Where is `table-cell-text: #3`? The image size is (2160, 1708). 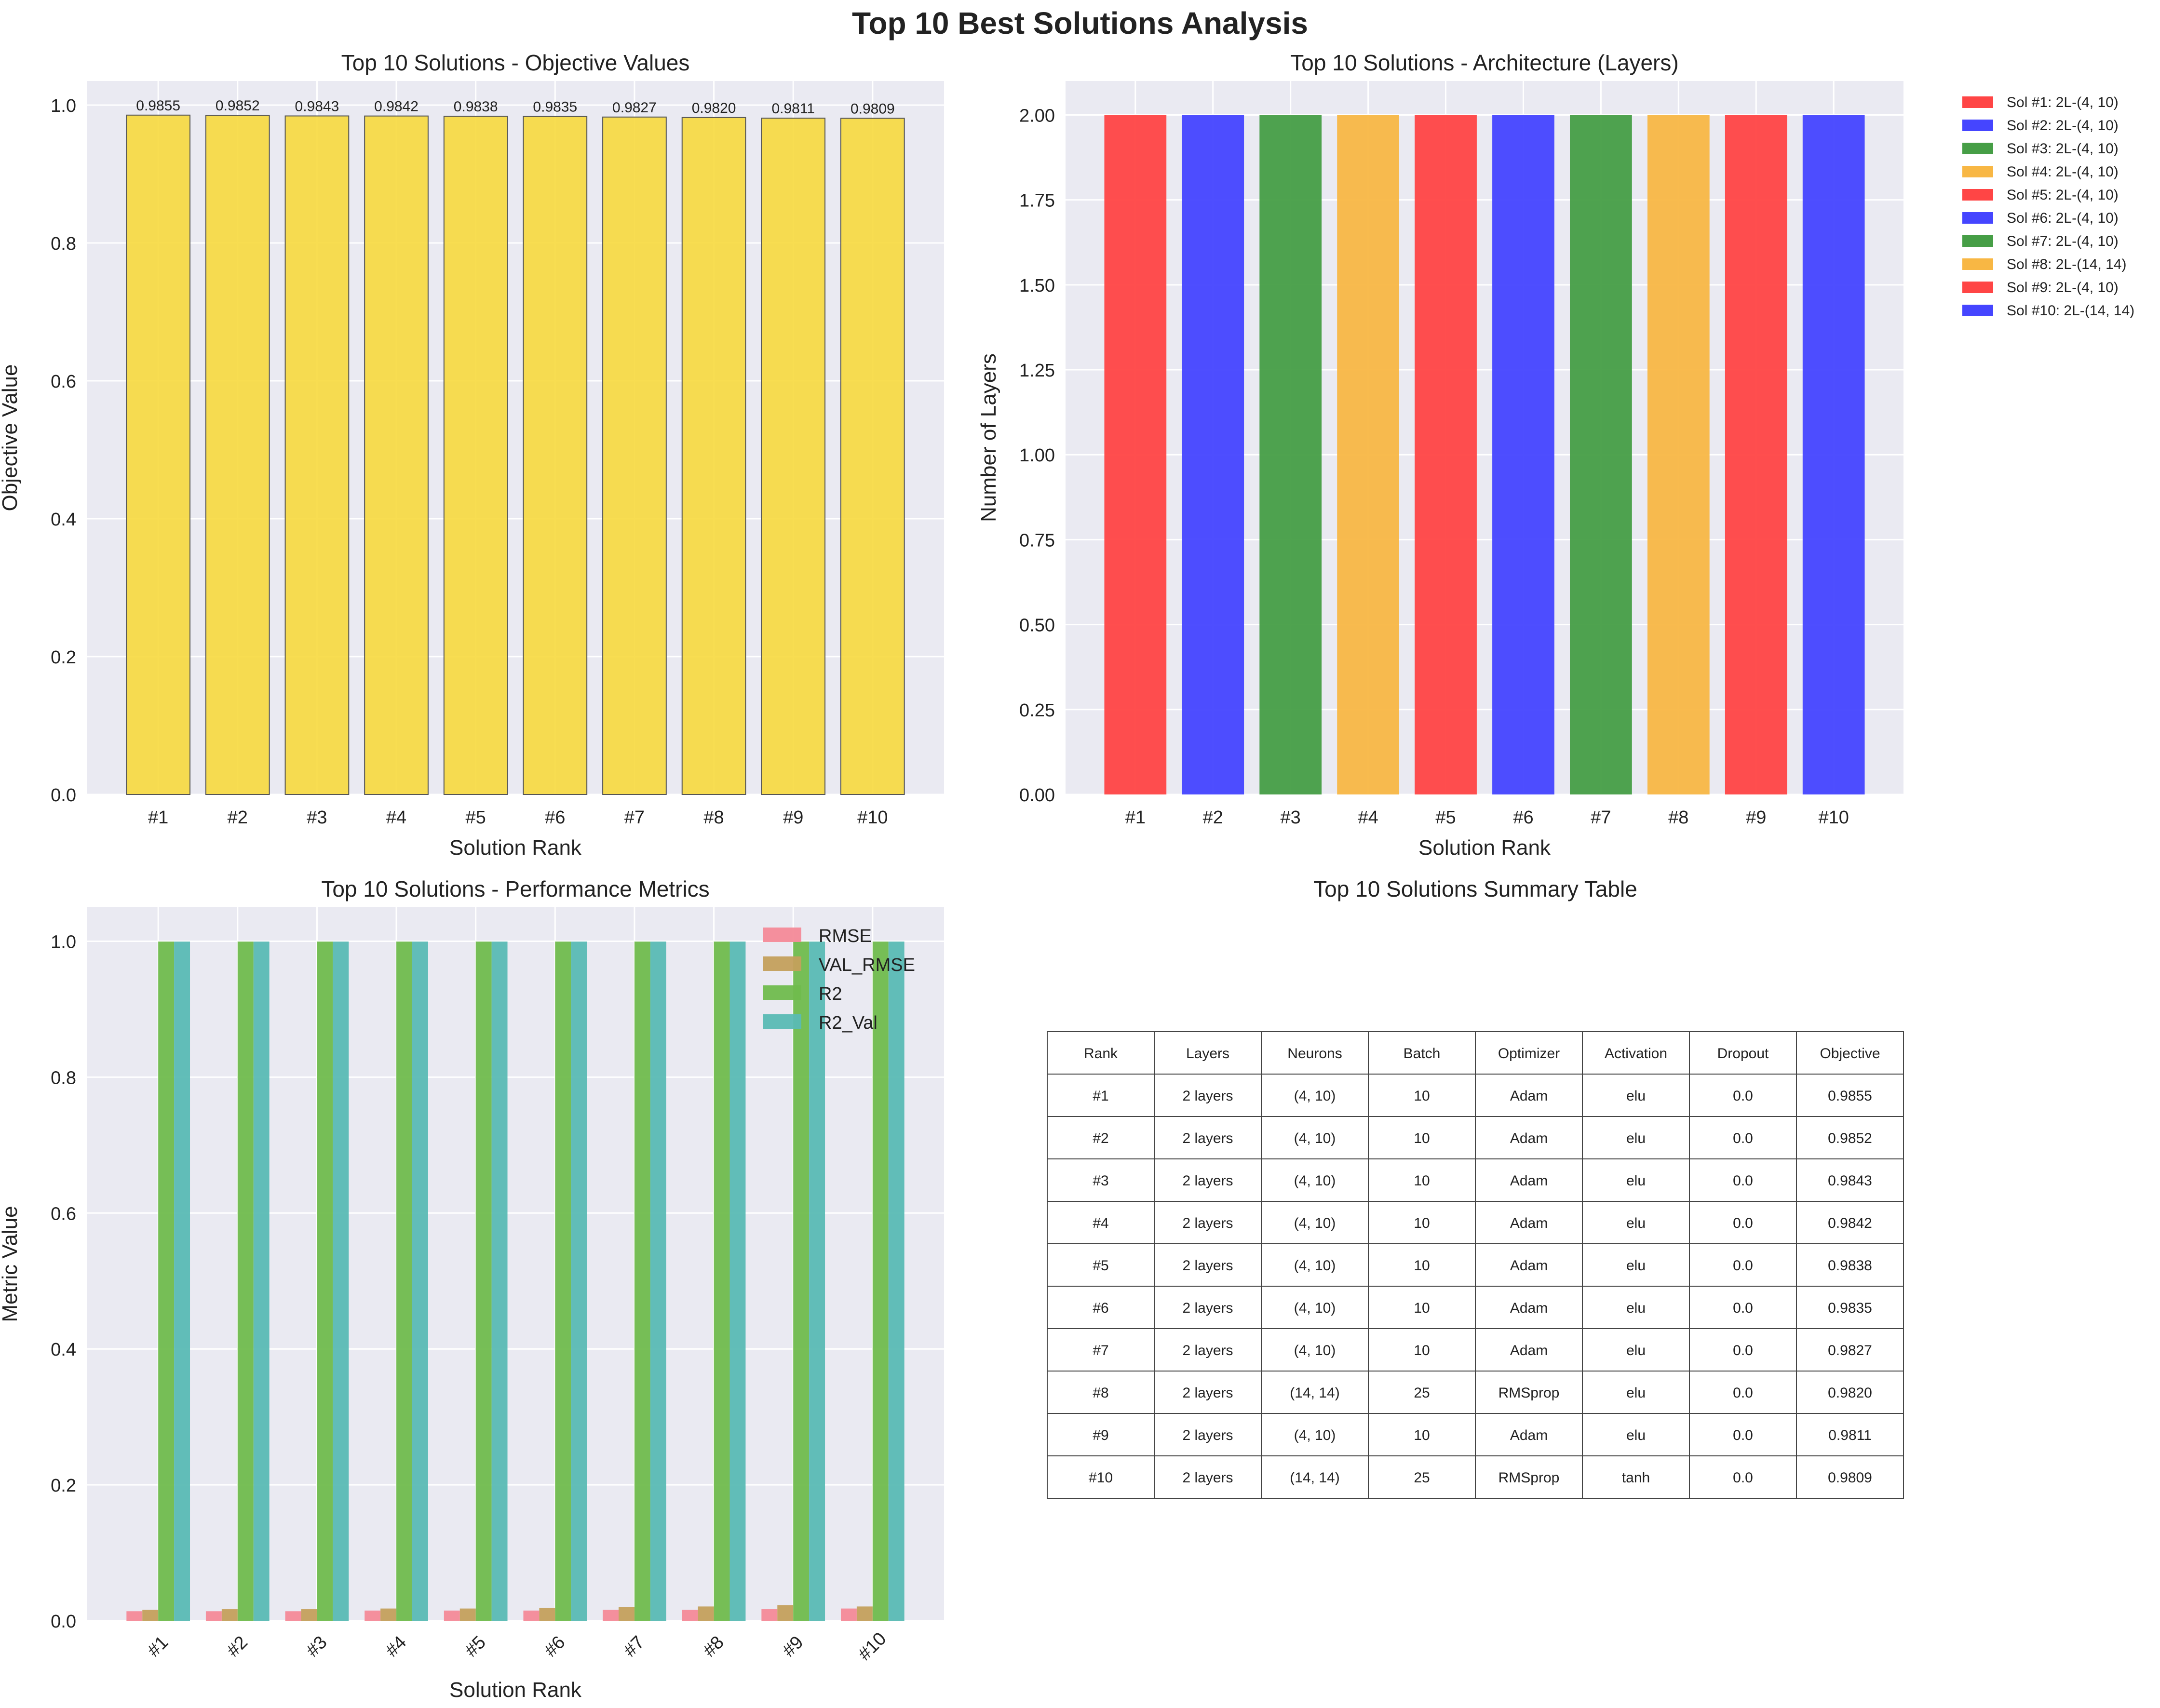 table-cell-text: #3 is located at coordinates (1100, 1181).